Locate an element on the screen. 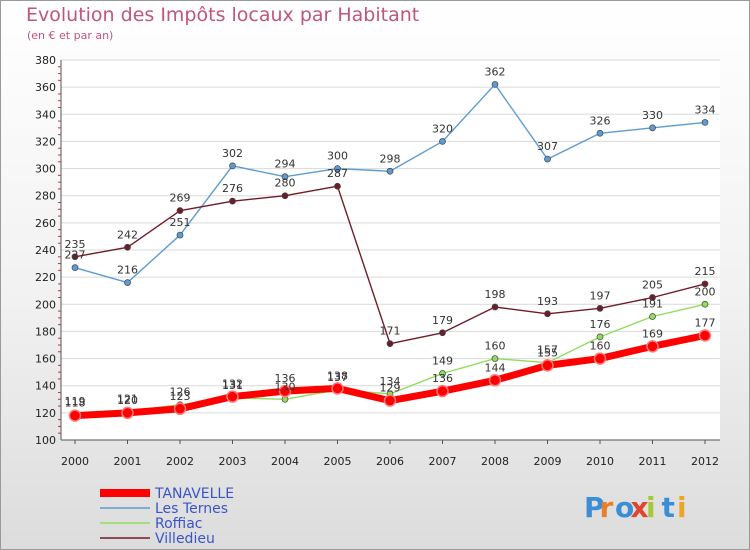 The image size is (750, 550). data-label: 132 is located at coordinates (232, 384).